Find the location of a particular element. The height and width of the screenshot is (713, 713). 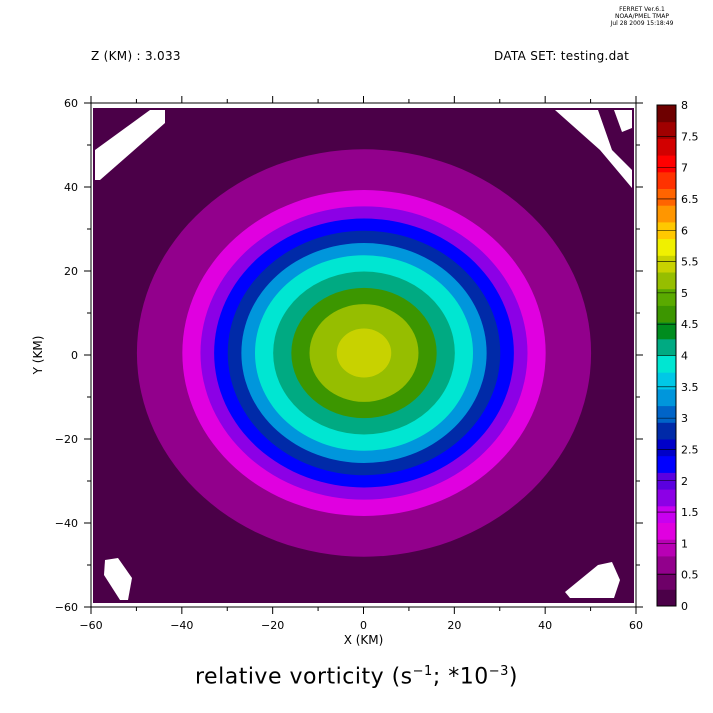

y-tick-label: 20 is located at coordinates (71, 271).